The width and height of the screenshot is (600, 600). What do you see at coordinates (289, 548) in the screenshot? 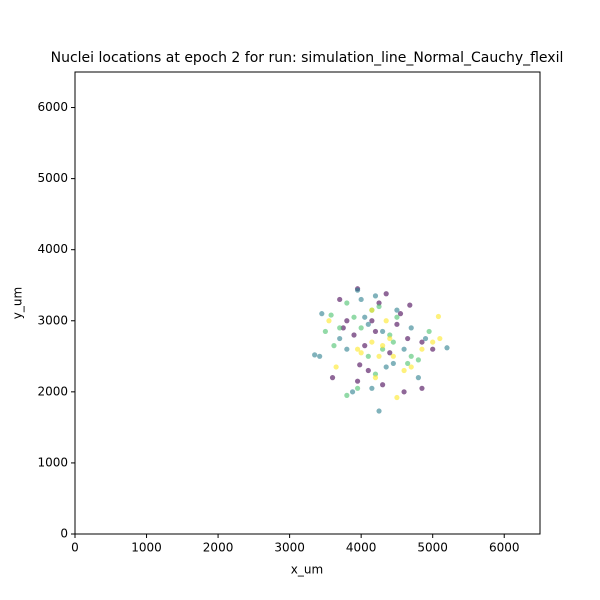
I see `x-tick-label: 3000` at bounding box center [289, 548].